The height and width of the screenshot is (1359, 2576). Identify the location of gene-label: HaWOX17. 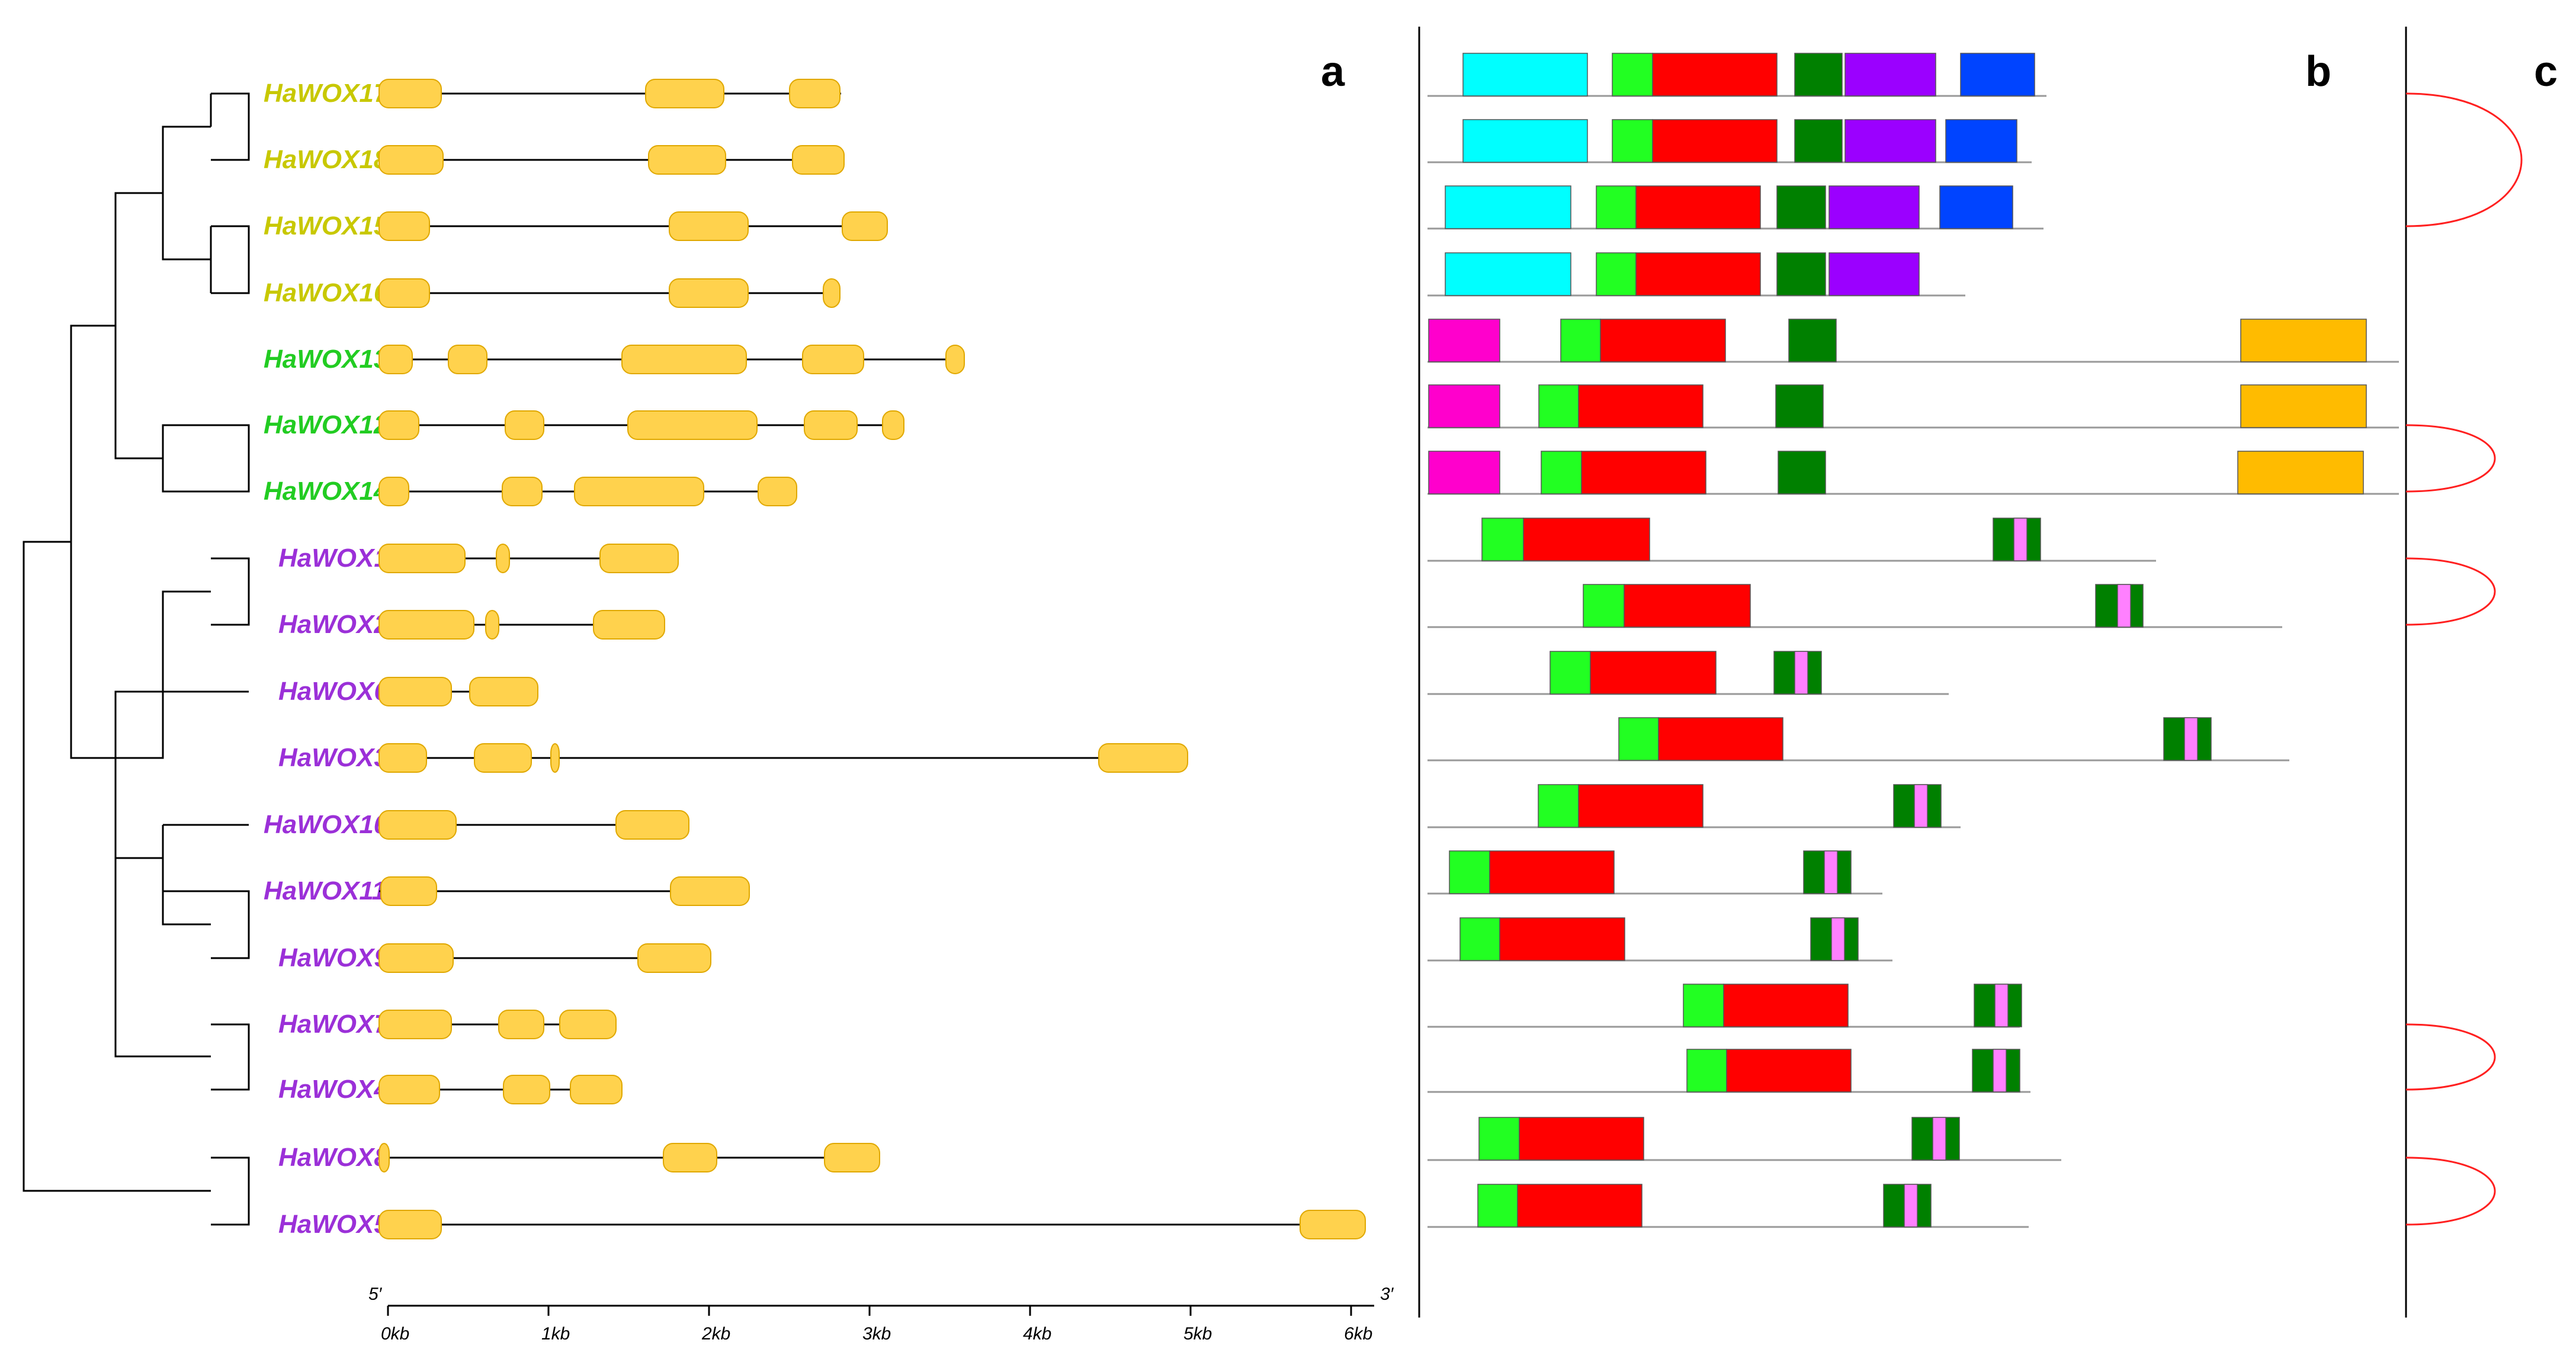
(327, 93).